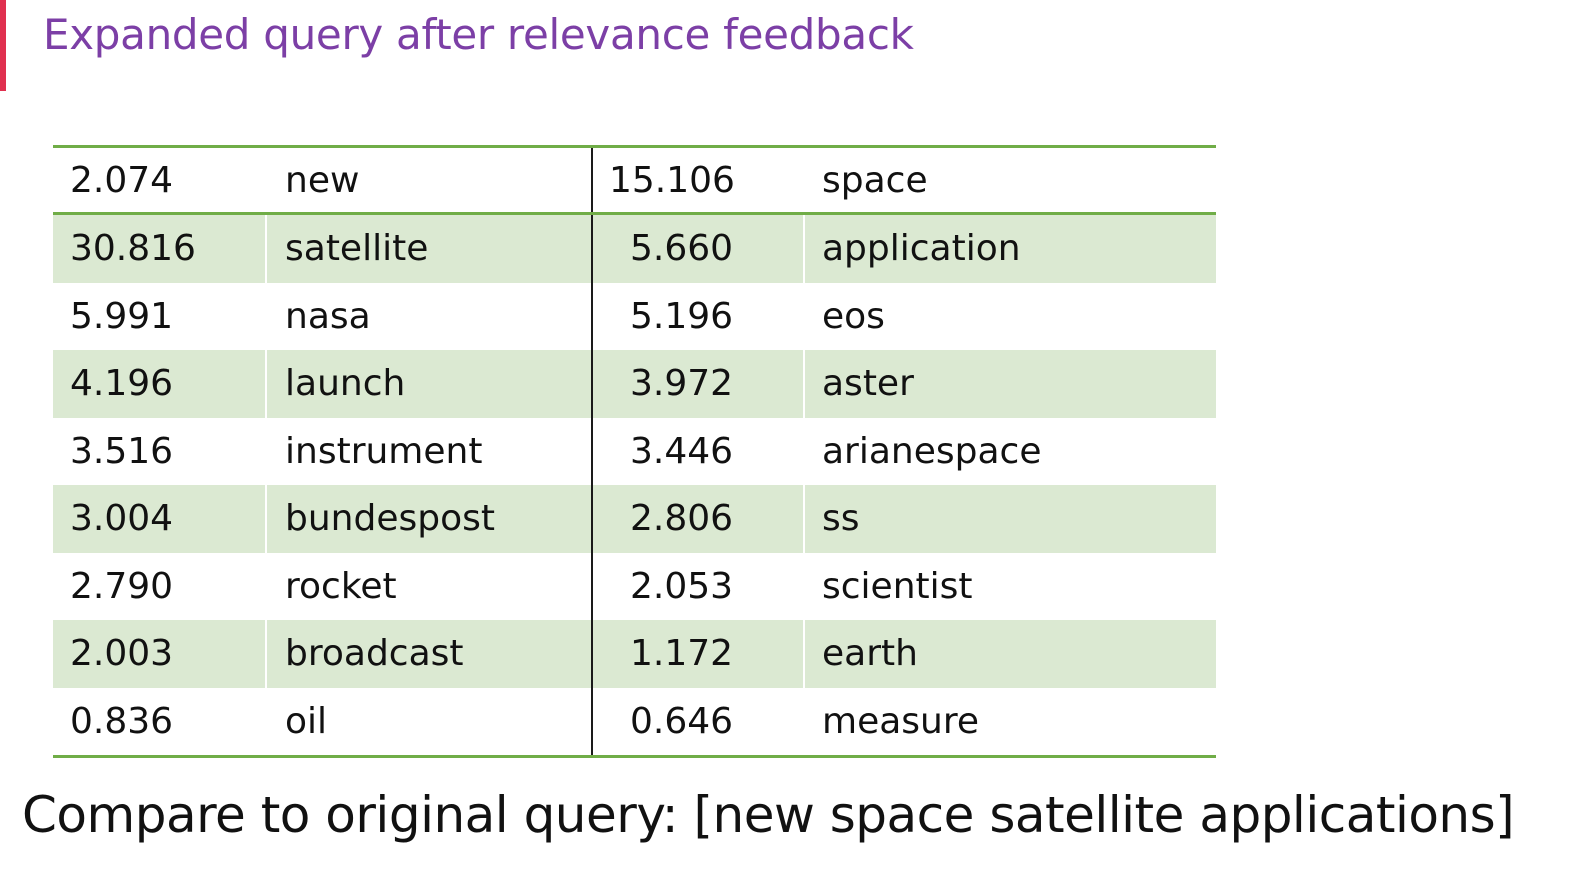 This screenshot has width=1580, height=878. I want to click on accent-bar, so click(3, 45).